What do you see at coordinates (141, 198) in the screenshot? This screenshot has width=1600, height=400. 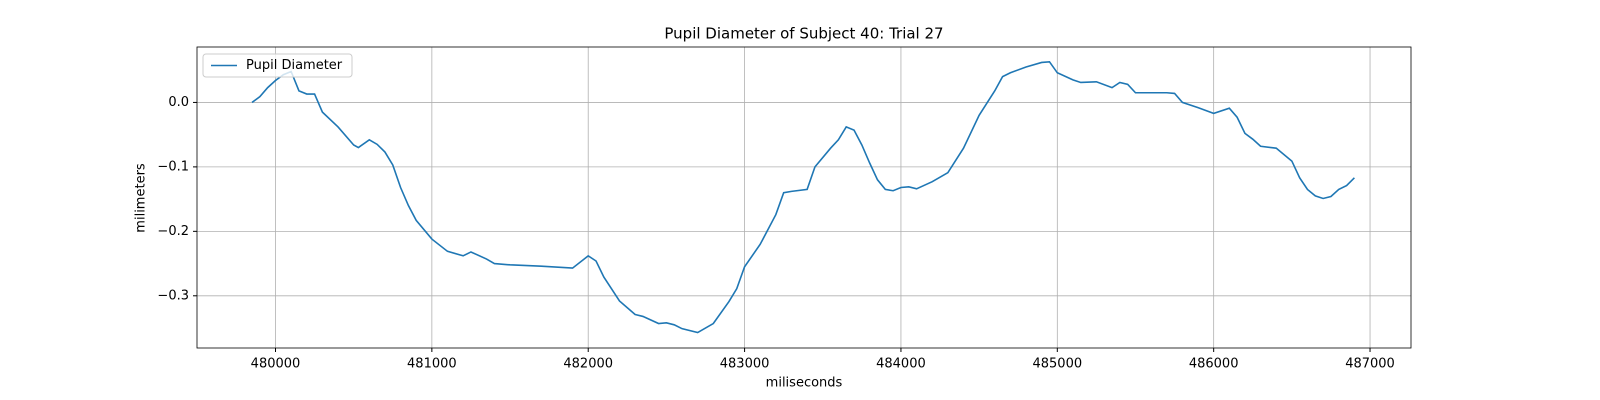 I see `y-axis-label: milimeters` at bounding box center [141, 198].